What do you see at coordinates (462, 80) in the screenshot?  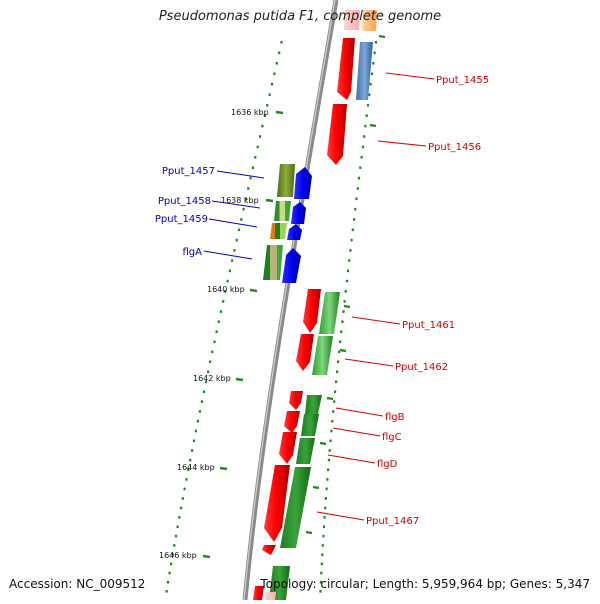 I see `label-Pput_1455: Pput_1455` at bounding box center [462, 80].